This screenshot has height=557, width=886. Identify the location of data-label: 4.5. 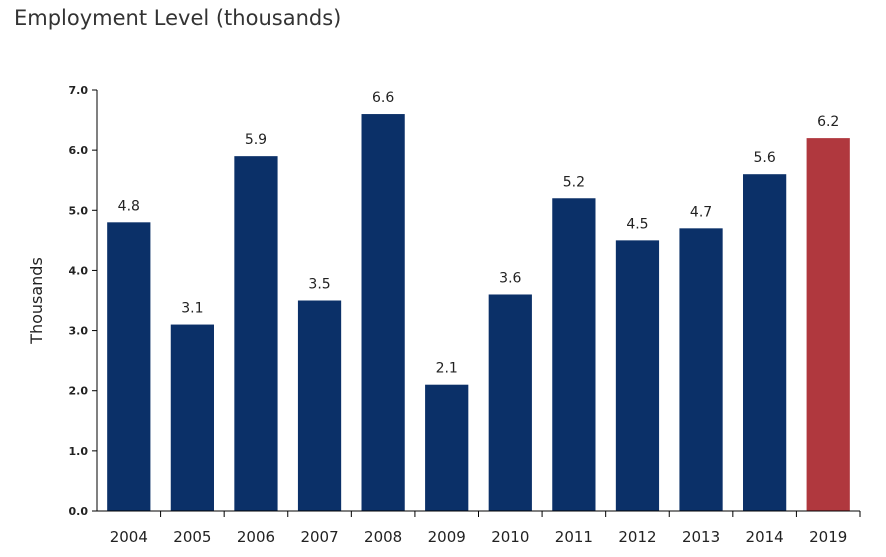
(637, 224).